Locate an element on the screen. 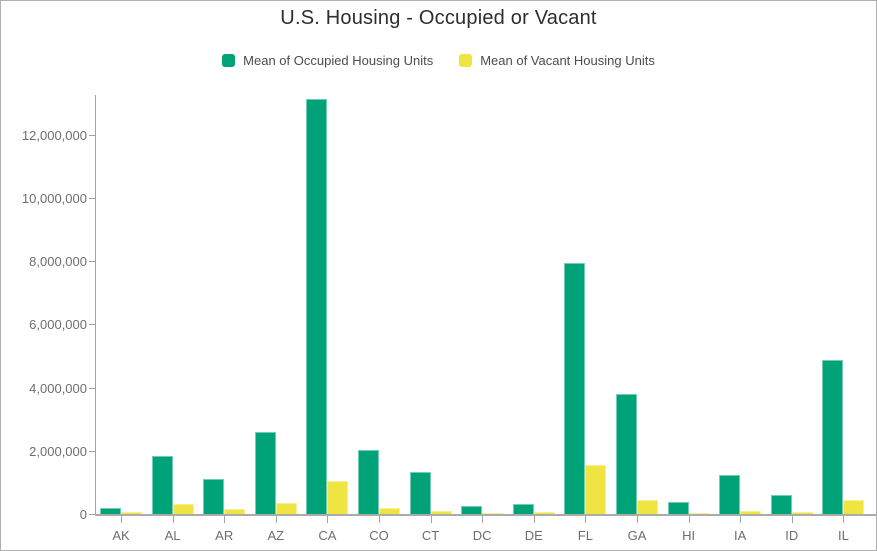 The image size is (877, 551). y-axis-tick-label: 2,000,000 is located at coordinates (58, 451).